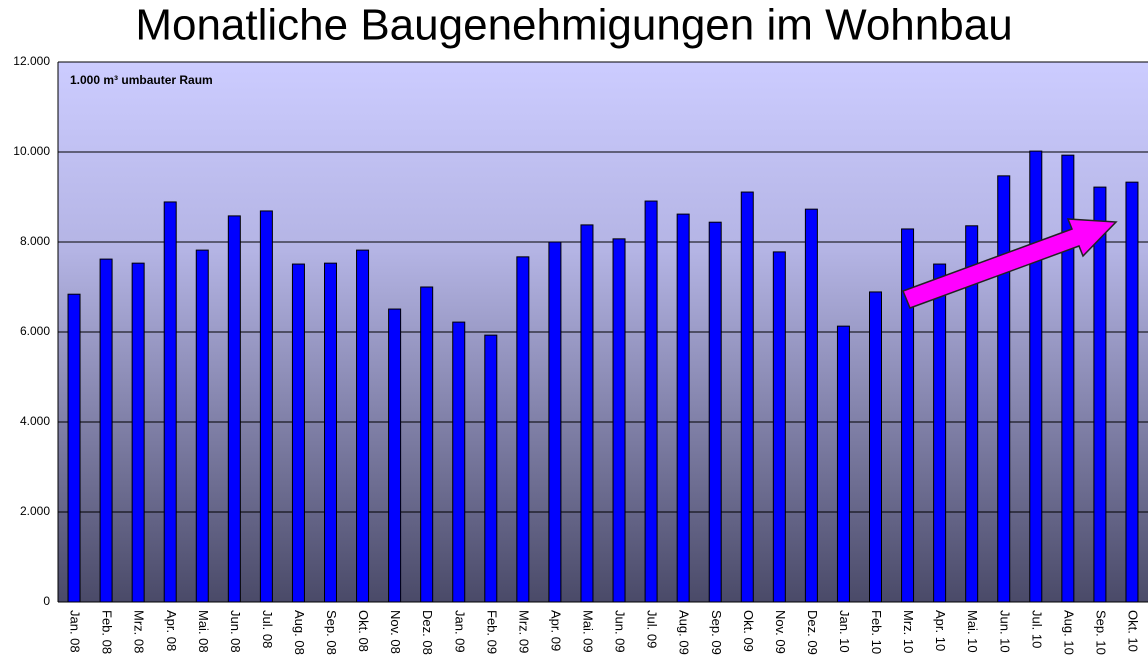 The width and height of the screenshot is (1148, 667). I want to click on x-tick-label: Mrz. 09, so click(523, 631).